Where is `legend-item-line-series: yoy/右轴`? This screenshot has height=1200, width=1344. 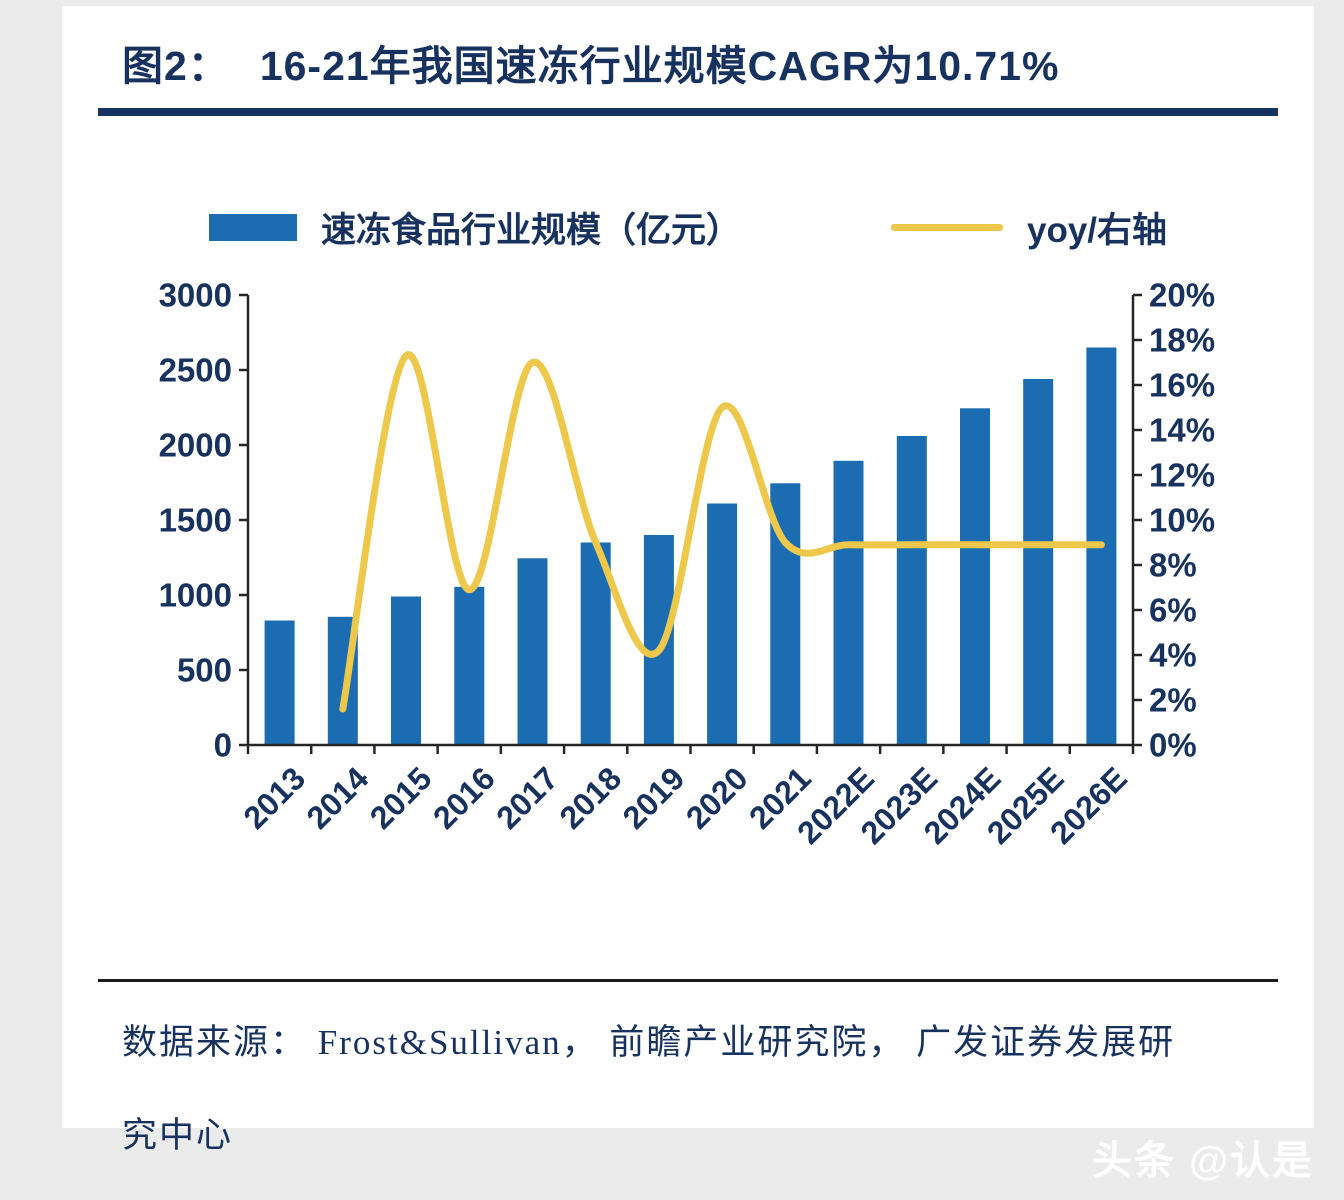
legend-item-line-series: yoy/右轴 is located at coordinates (1029, 227).